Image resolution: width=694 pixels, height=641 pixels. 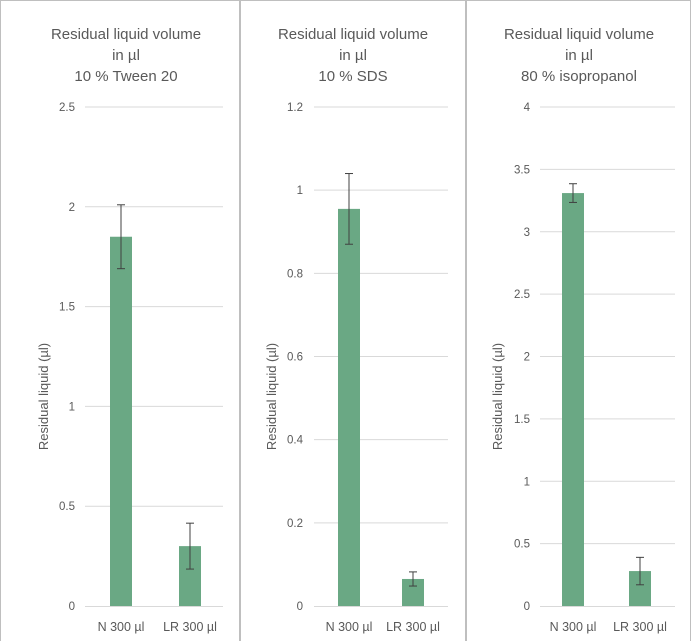 What do you see at coordinates (125, 76) in the screenshot?
I see `chart-title-line-3: 10 % Tween 20` at bounding box center [125, 76].